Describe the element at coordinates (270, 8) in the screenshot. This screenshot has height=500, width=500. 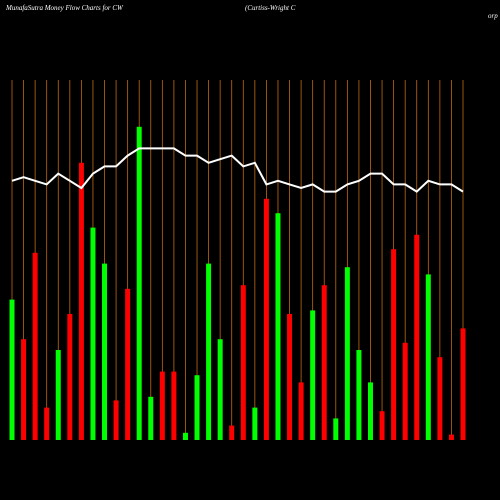
I see `chart-subtitle: (Curtiss-Wright C` at that location.